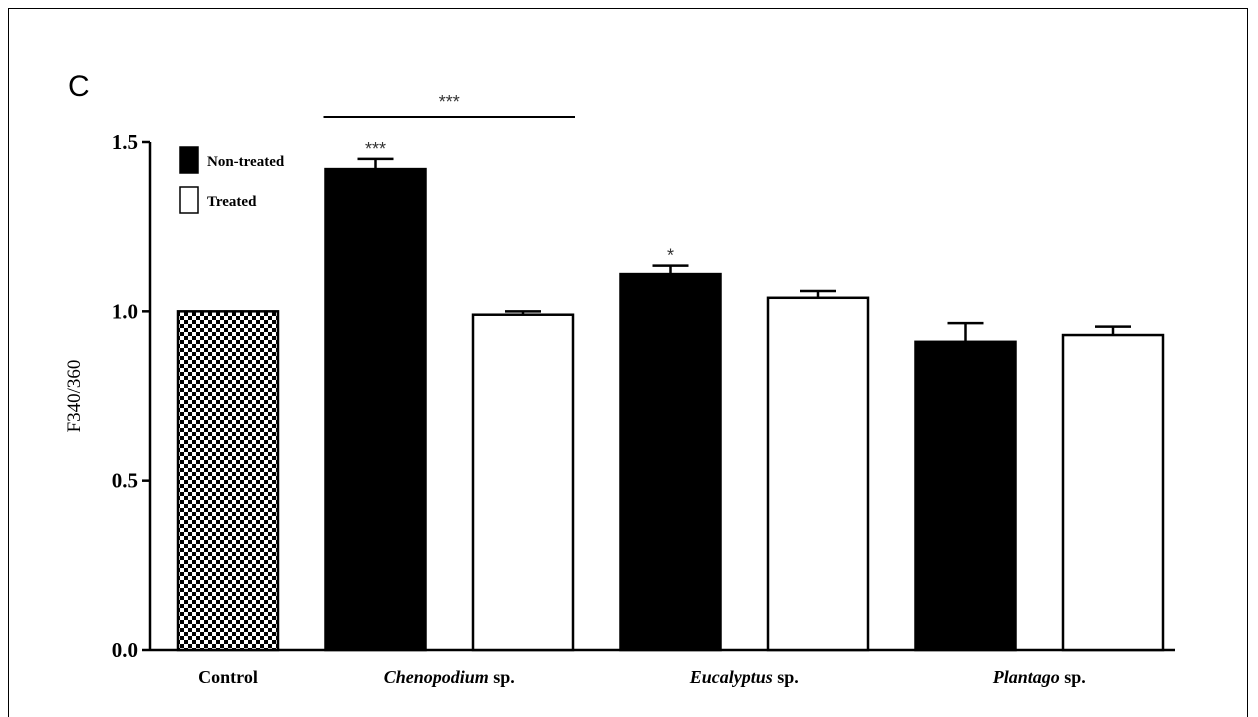 The image size is (1258, 717). Describe the element at coordinates (449, 102) in the screenshot. I see `bracket-label: ***` at that location.